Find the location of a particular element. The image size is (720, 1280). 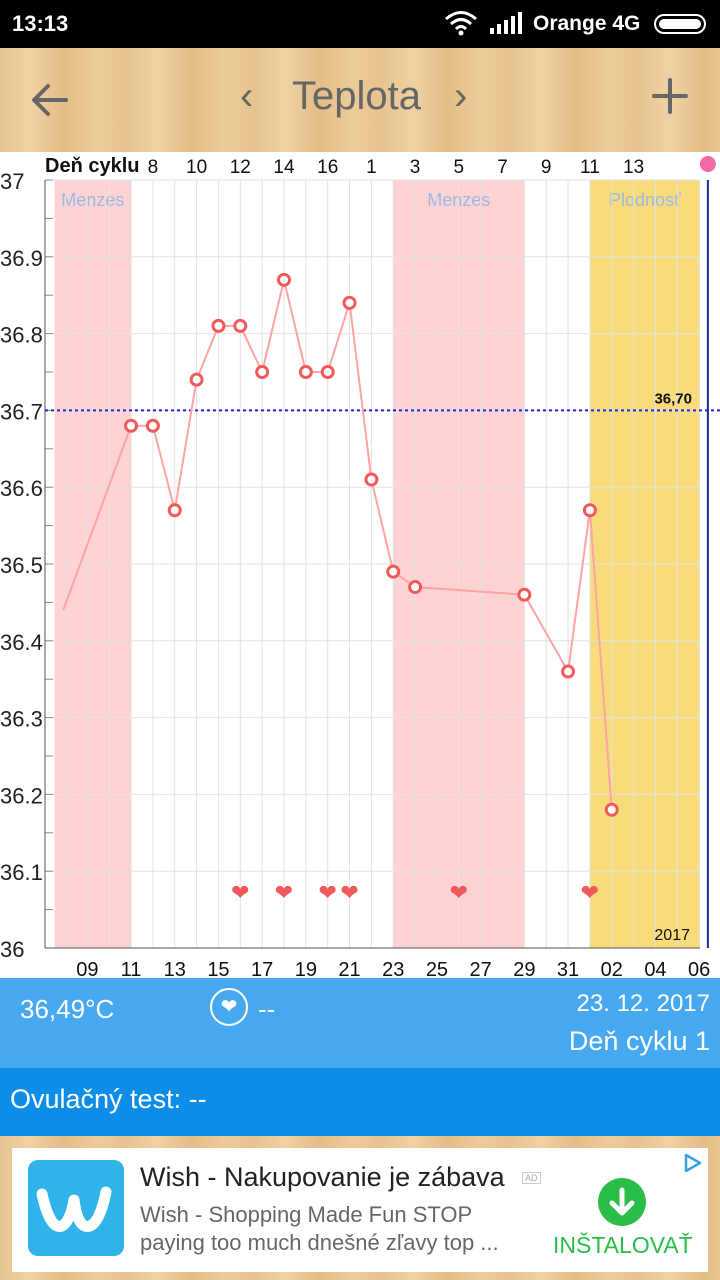

cycle-day-tick: 3 is located at coordinates (415, 167).